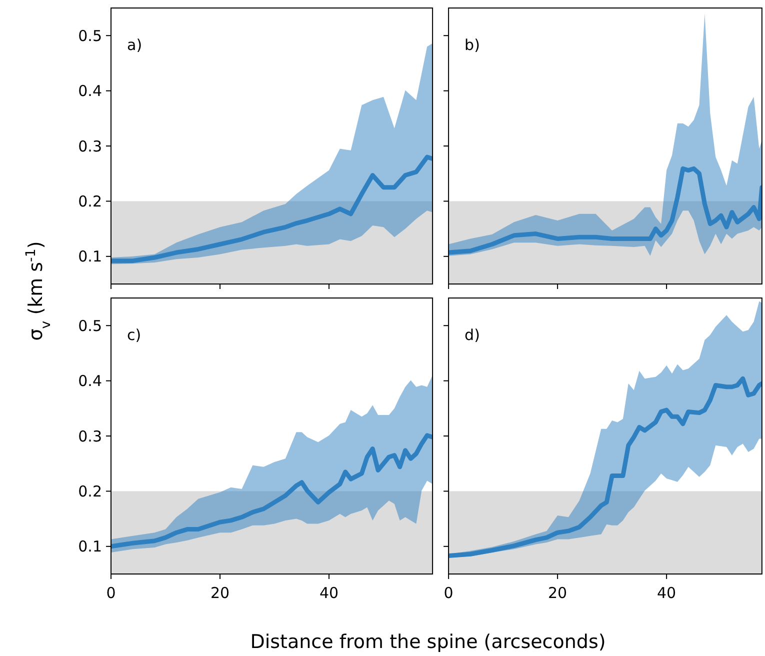  I want to click on annotation: a), so click(134, 45).